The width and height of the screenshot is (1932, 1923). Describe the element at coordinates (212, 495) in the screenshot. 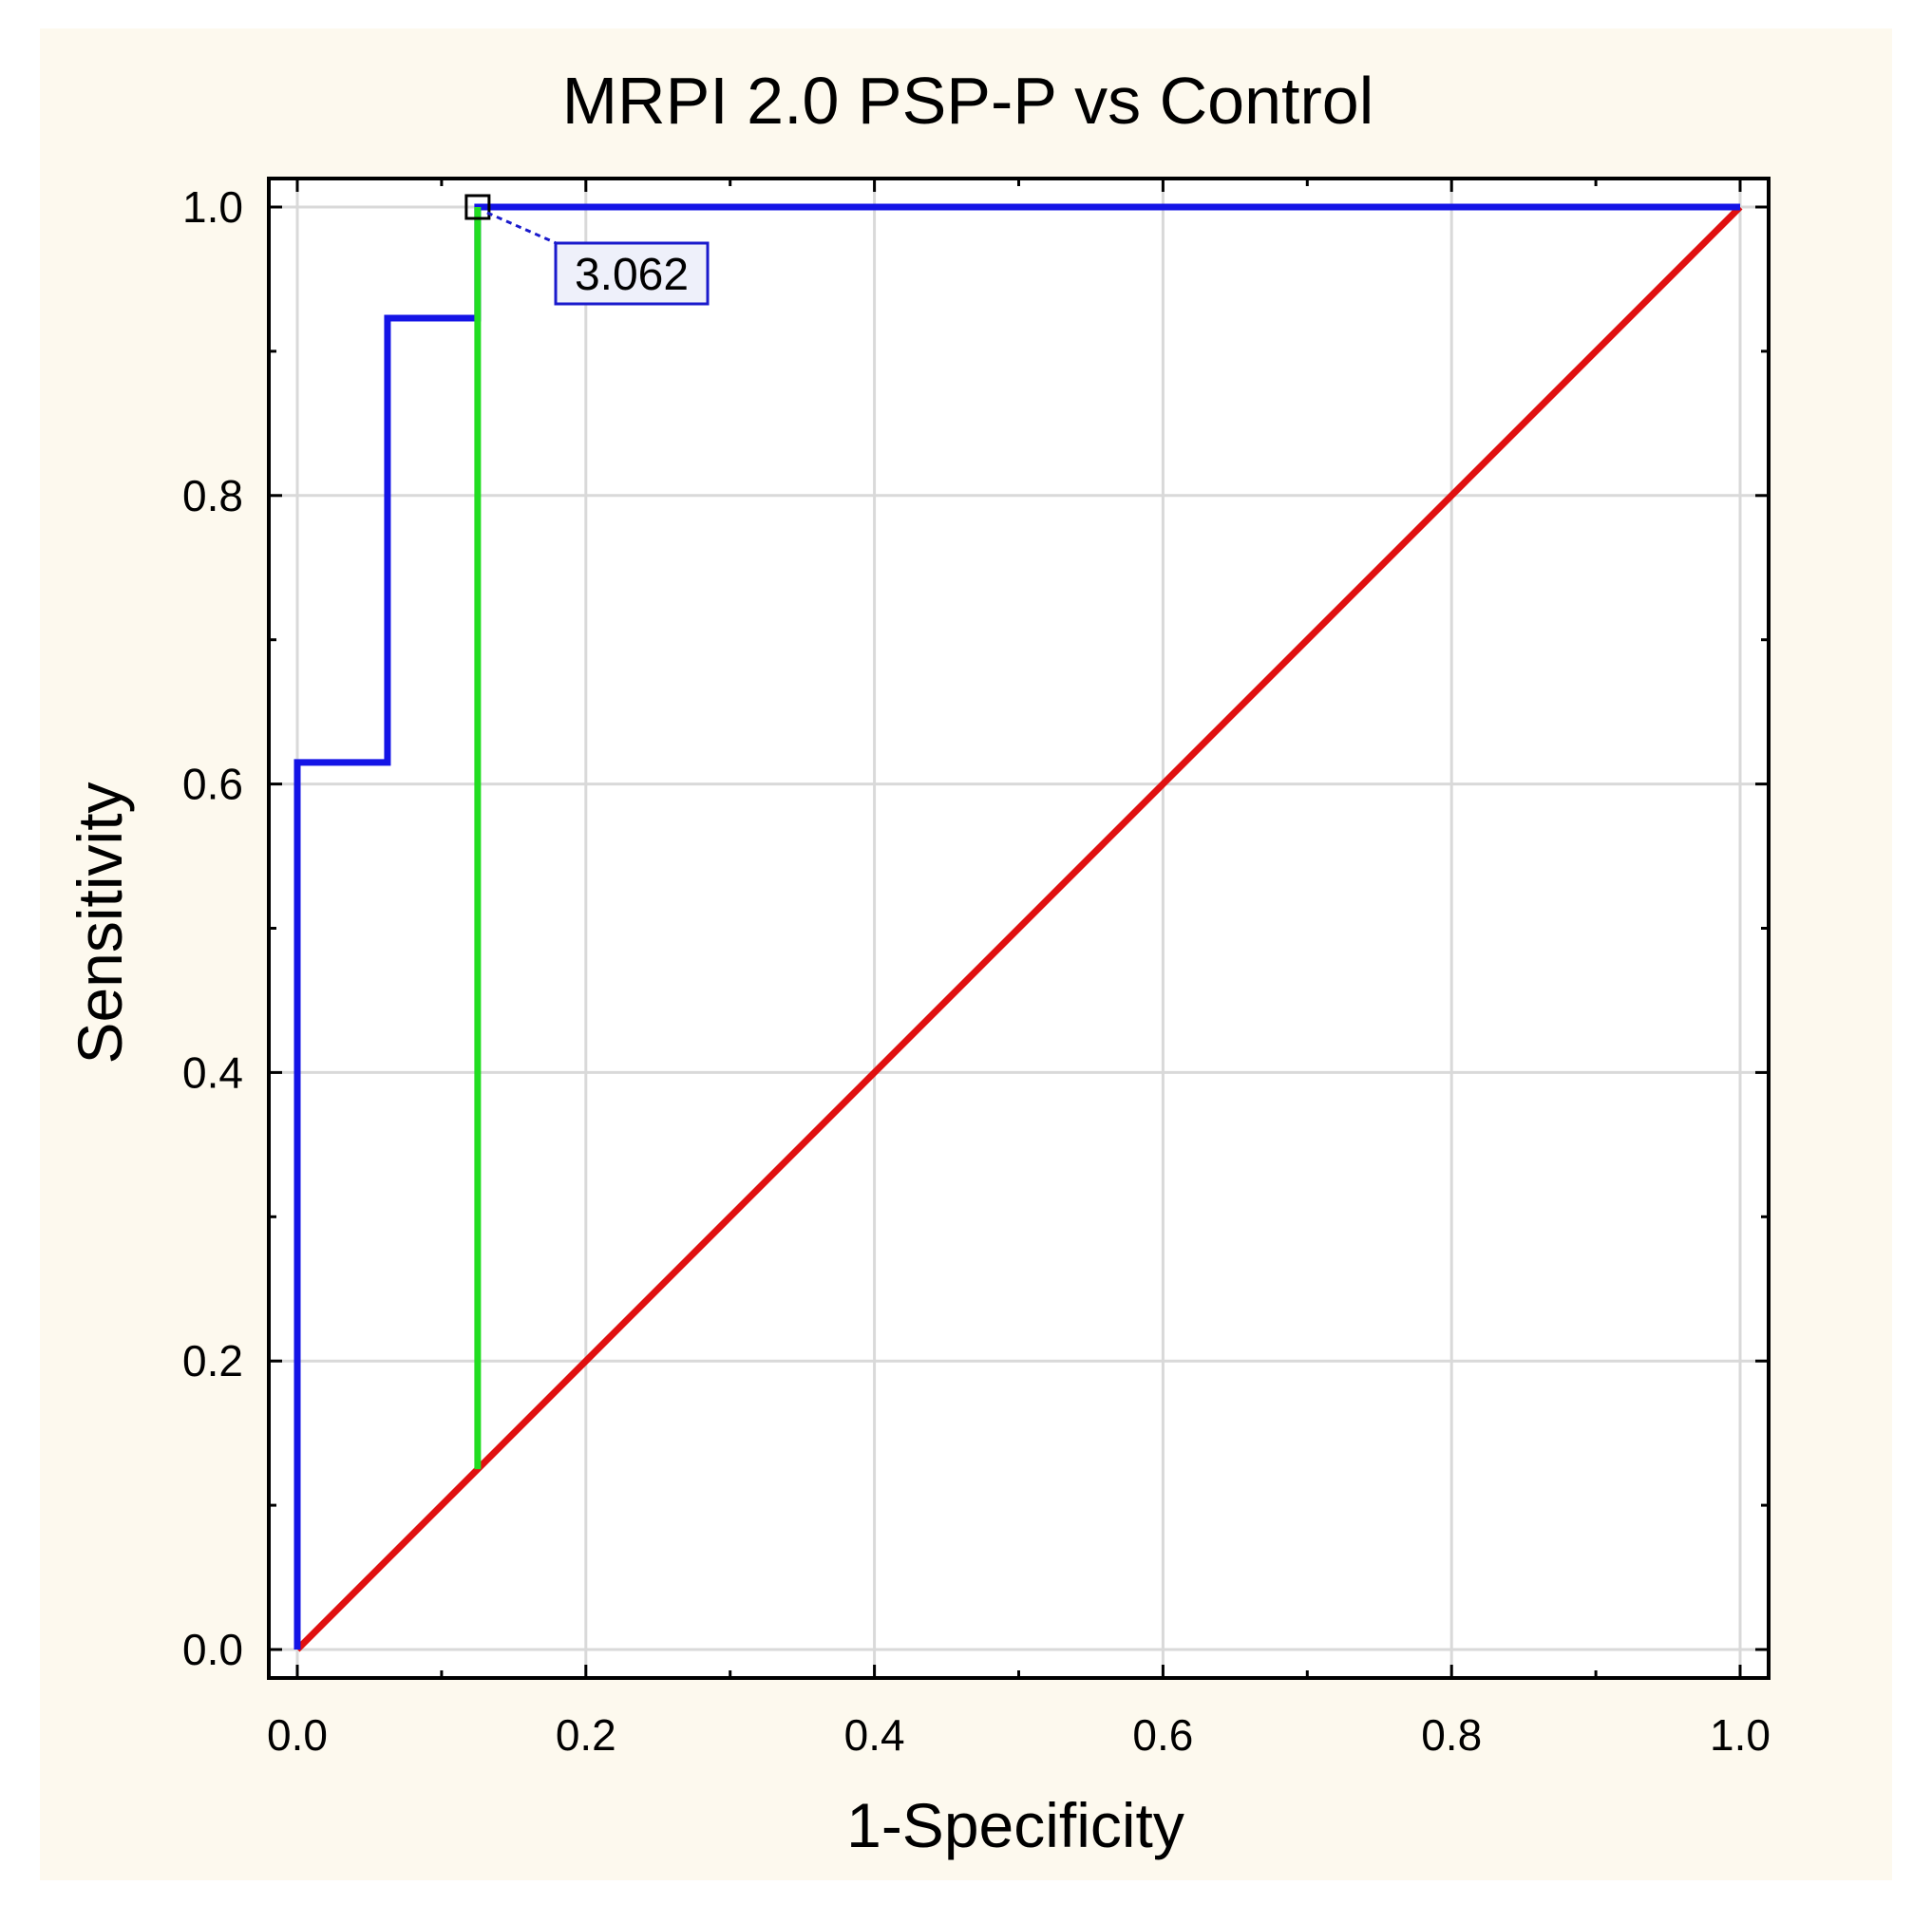

I see `y-tick-label: 0.8` at that location.